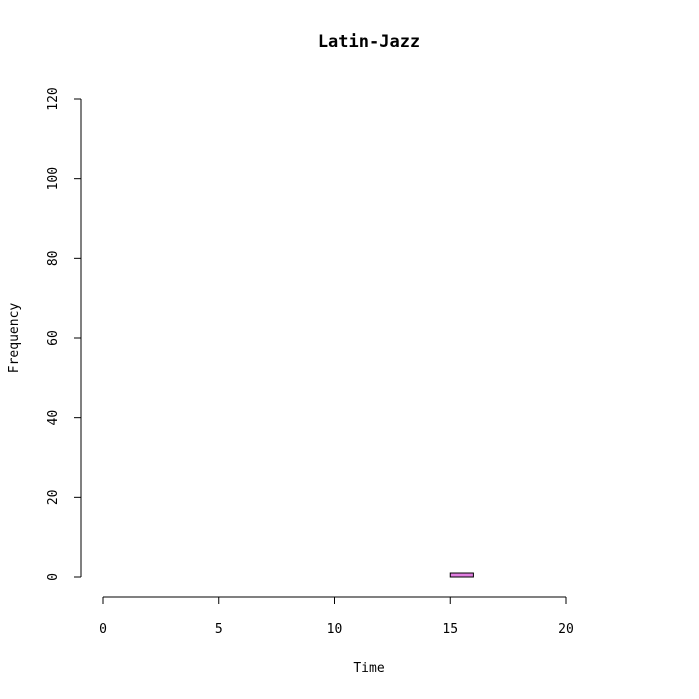  Describe the element at coordinates (53, 98) in the screenshot. I see `y-tick-label: 120` at that location.